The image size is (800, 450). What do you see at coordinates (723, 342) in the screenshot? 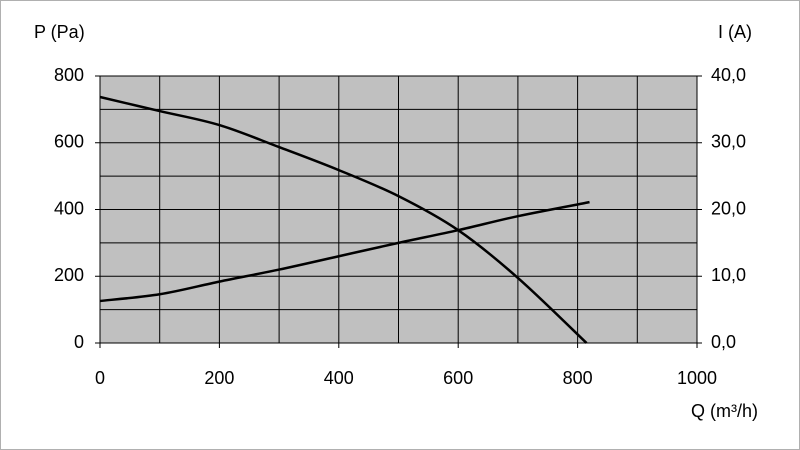
I see `y2-tick-label: 0,0` at bounding box center [723, 342].